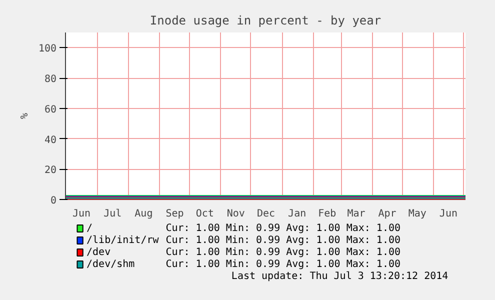  I want to click on legend-label: /dev/shm, so click(110, 264).